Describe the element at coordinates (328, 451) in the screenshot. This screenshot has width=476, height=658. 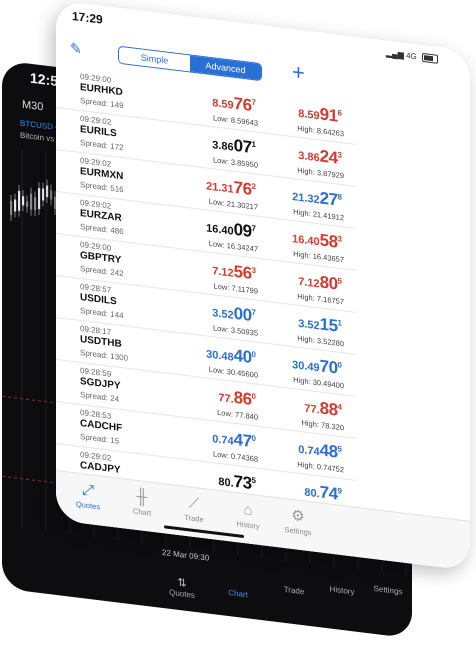
I see `ask-pips: 48` at that location.